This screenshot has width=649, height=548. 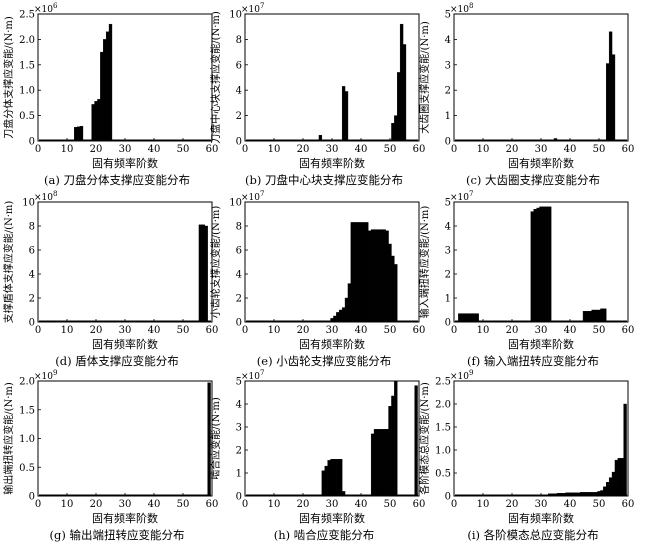 I want to click on panel-caption: (i) 各阶模态总应变能分布, so click(x=532, y=535).